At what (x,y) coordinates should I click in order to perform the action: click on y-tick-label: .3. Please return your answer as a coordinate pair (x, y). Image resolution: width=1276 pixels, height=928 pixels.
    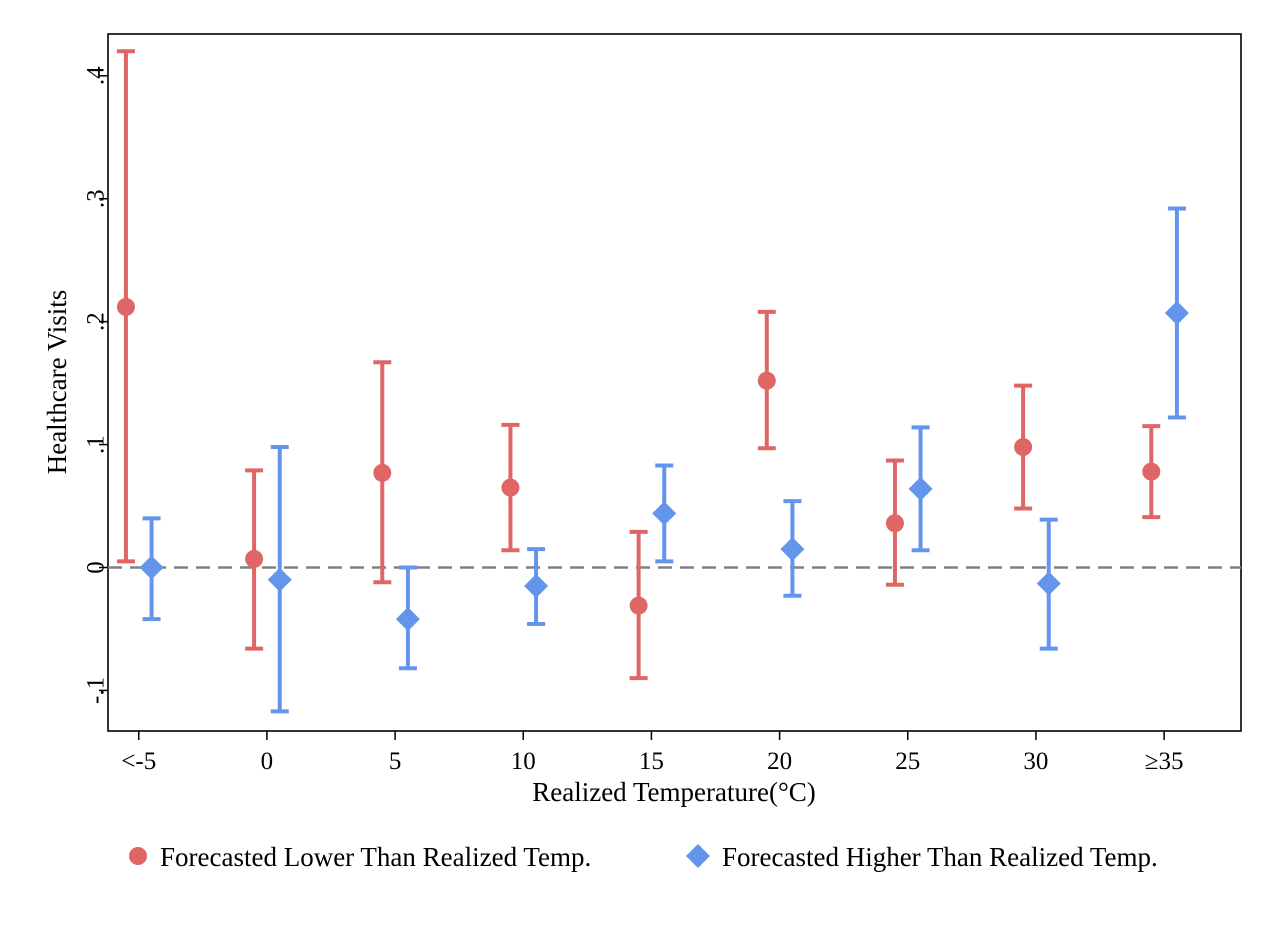
    Looking at the image, I should click on (96, 198).